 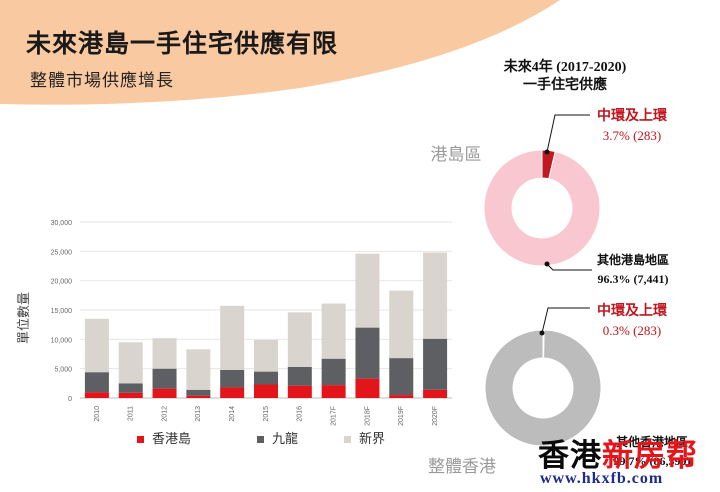 I want to click on watermark-logo: 香港新房帮, so click(x=618, y=452).